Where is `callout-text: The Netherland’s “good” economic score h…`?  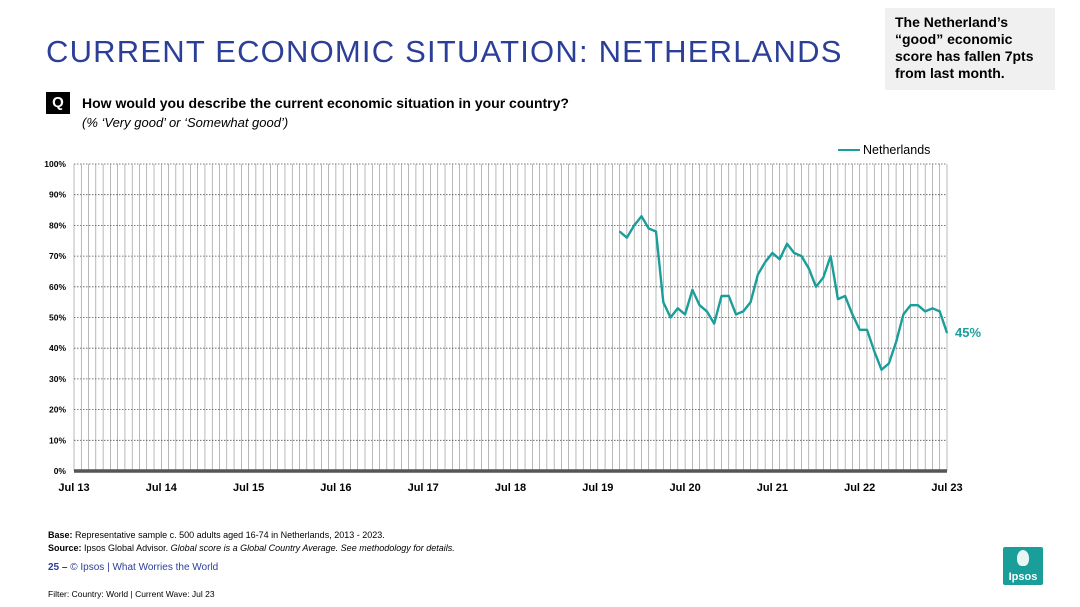
callout-text: The Netherland’s “good” economic score h… is located at coordinates (964, 47).